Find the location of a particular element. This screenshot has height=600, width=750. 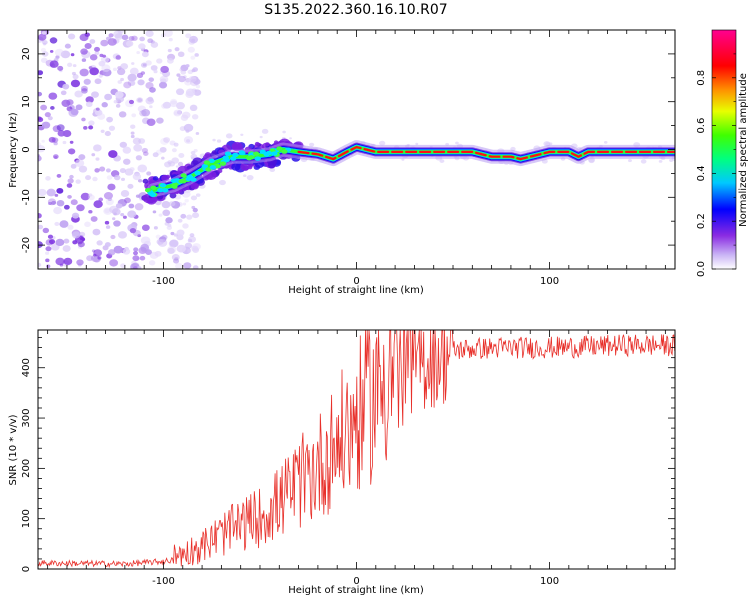

y-tick-label: 300 is located at coordinates (26, 418).